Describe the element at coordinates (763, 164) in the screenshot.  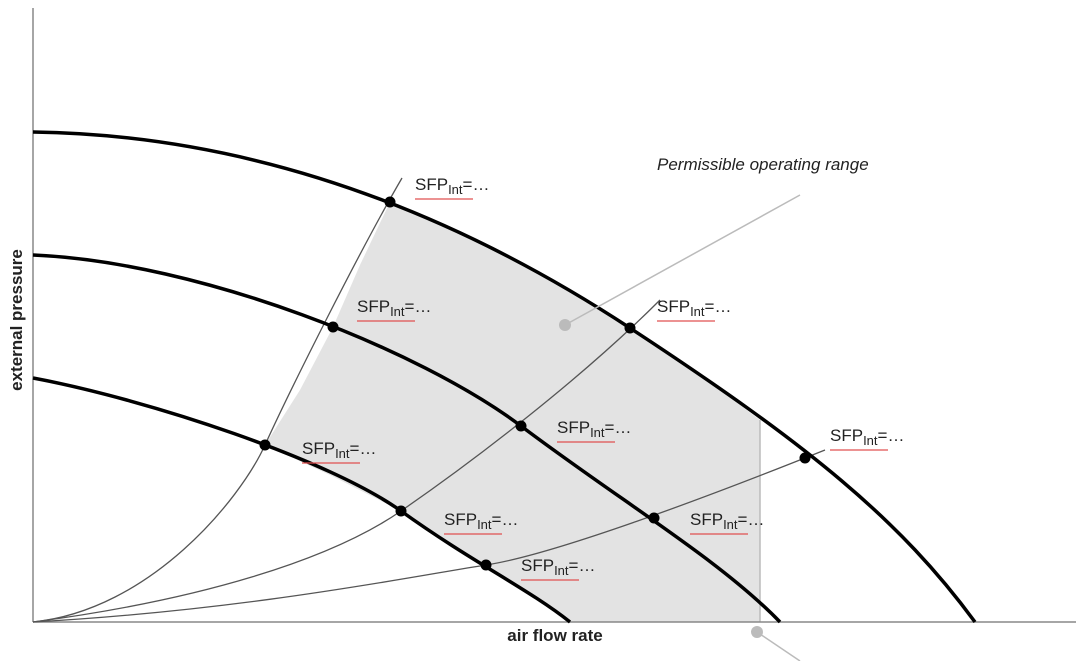
I see `annotation: Permissible operating range` at that location.